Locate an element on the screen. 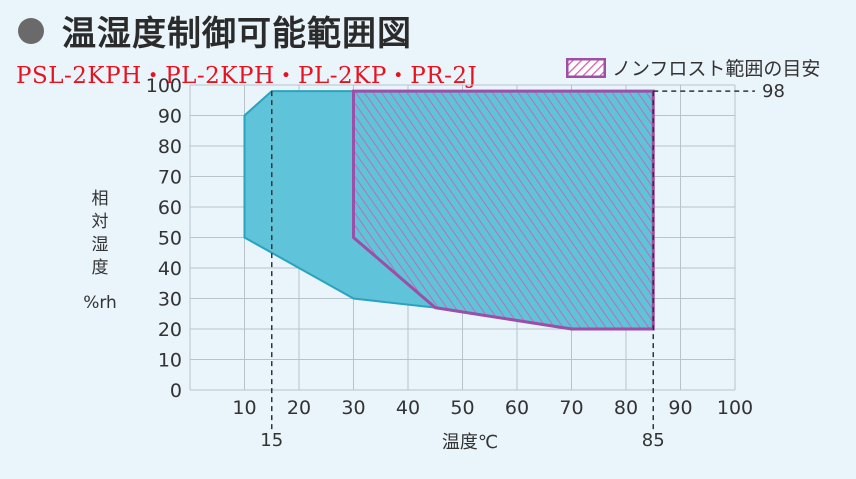 This screenshot has width=856, height=479. legend-label: ノンフロスト範囲の目安 is located at coordinates (716, 69).